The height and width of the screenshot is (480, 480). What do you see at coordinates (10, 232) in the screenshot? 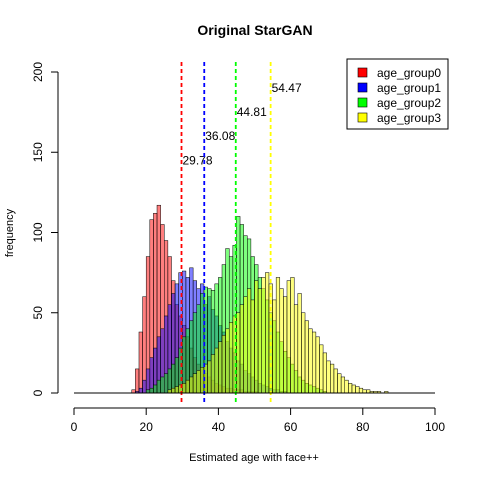
I see `y-axis-label: frequency` at bounding box center [10, 232].